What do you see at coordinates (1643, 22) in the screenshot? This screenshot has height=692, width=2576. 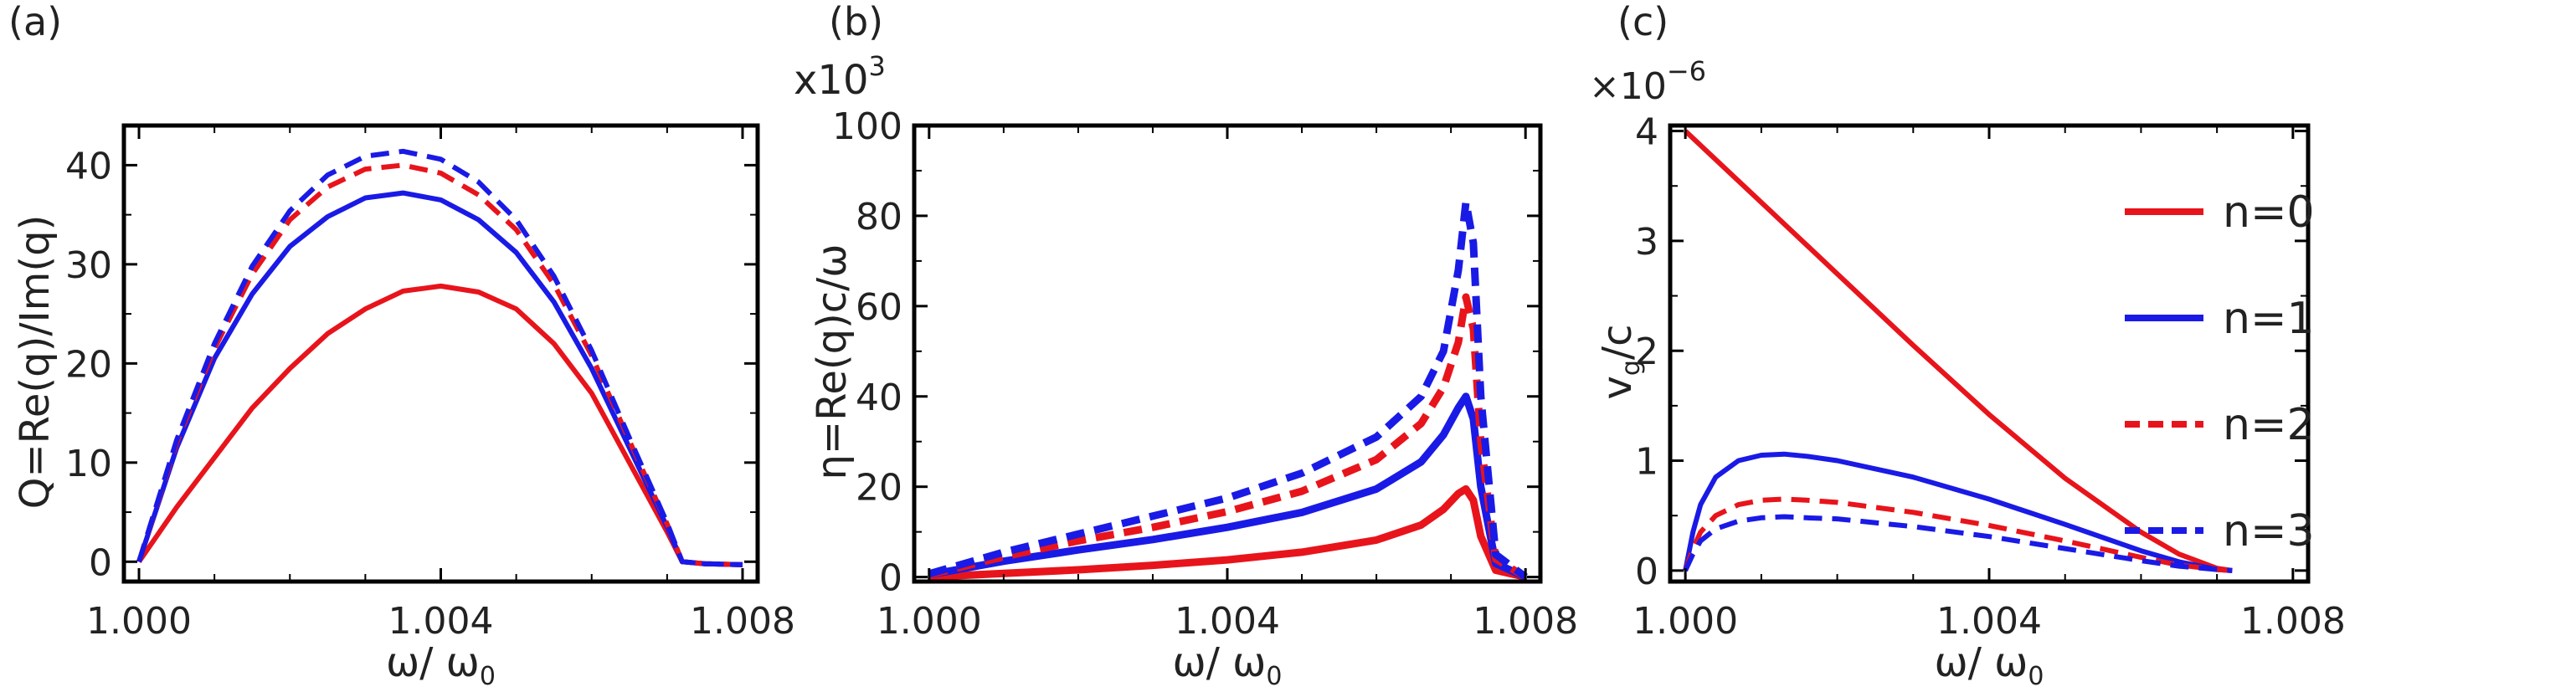 I see `panel-label: (c)` at bounding box center [1643, 22].